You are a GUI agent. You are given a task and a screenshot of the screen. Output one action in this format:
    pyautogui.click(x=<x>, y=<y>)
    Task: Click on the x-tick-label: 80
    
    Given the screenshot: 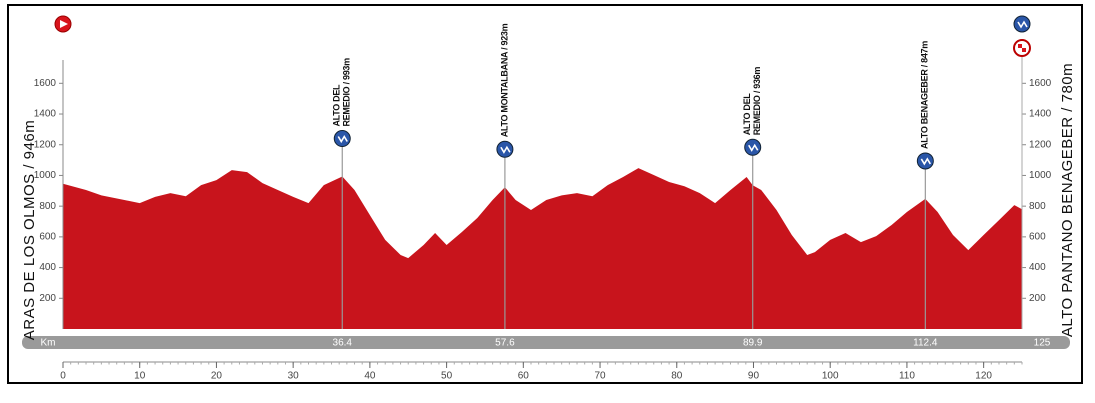 What is the action you would take?
    pyautogui.click(x=677, y=376)
    